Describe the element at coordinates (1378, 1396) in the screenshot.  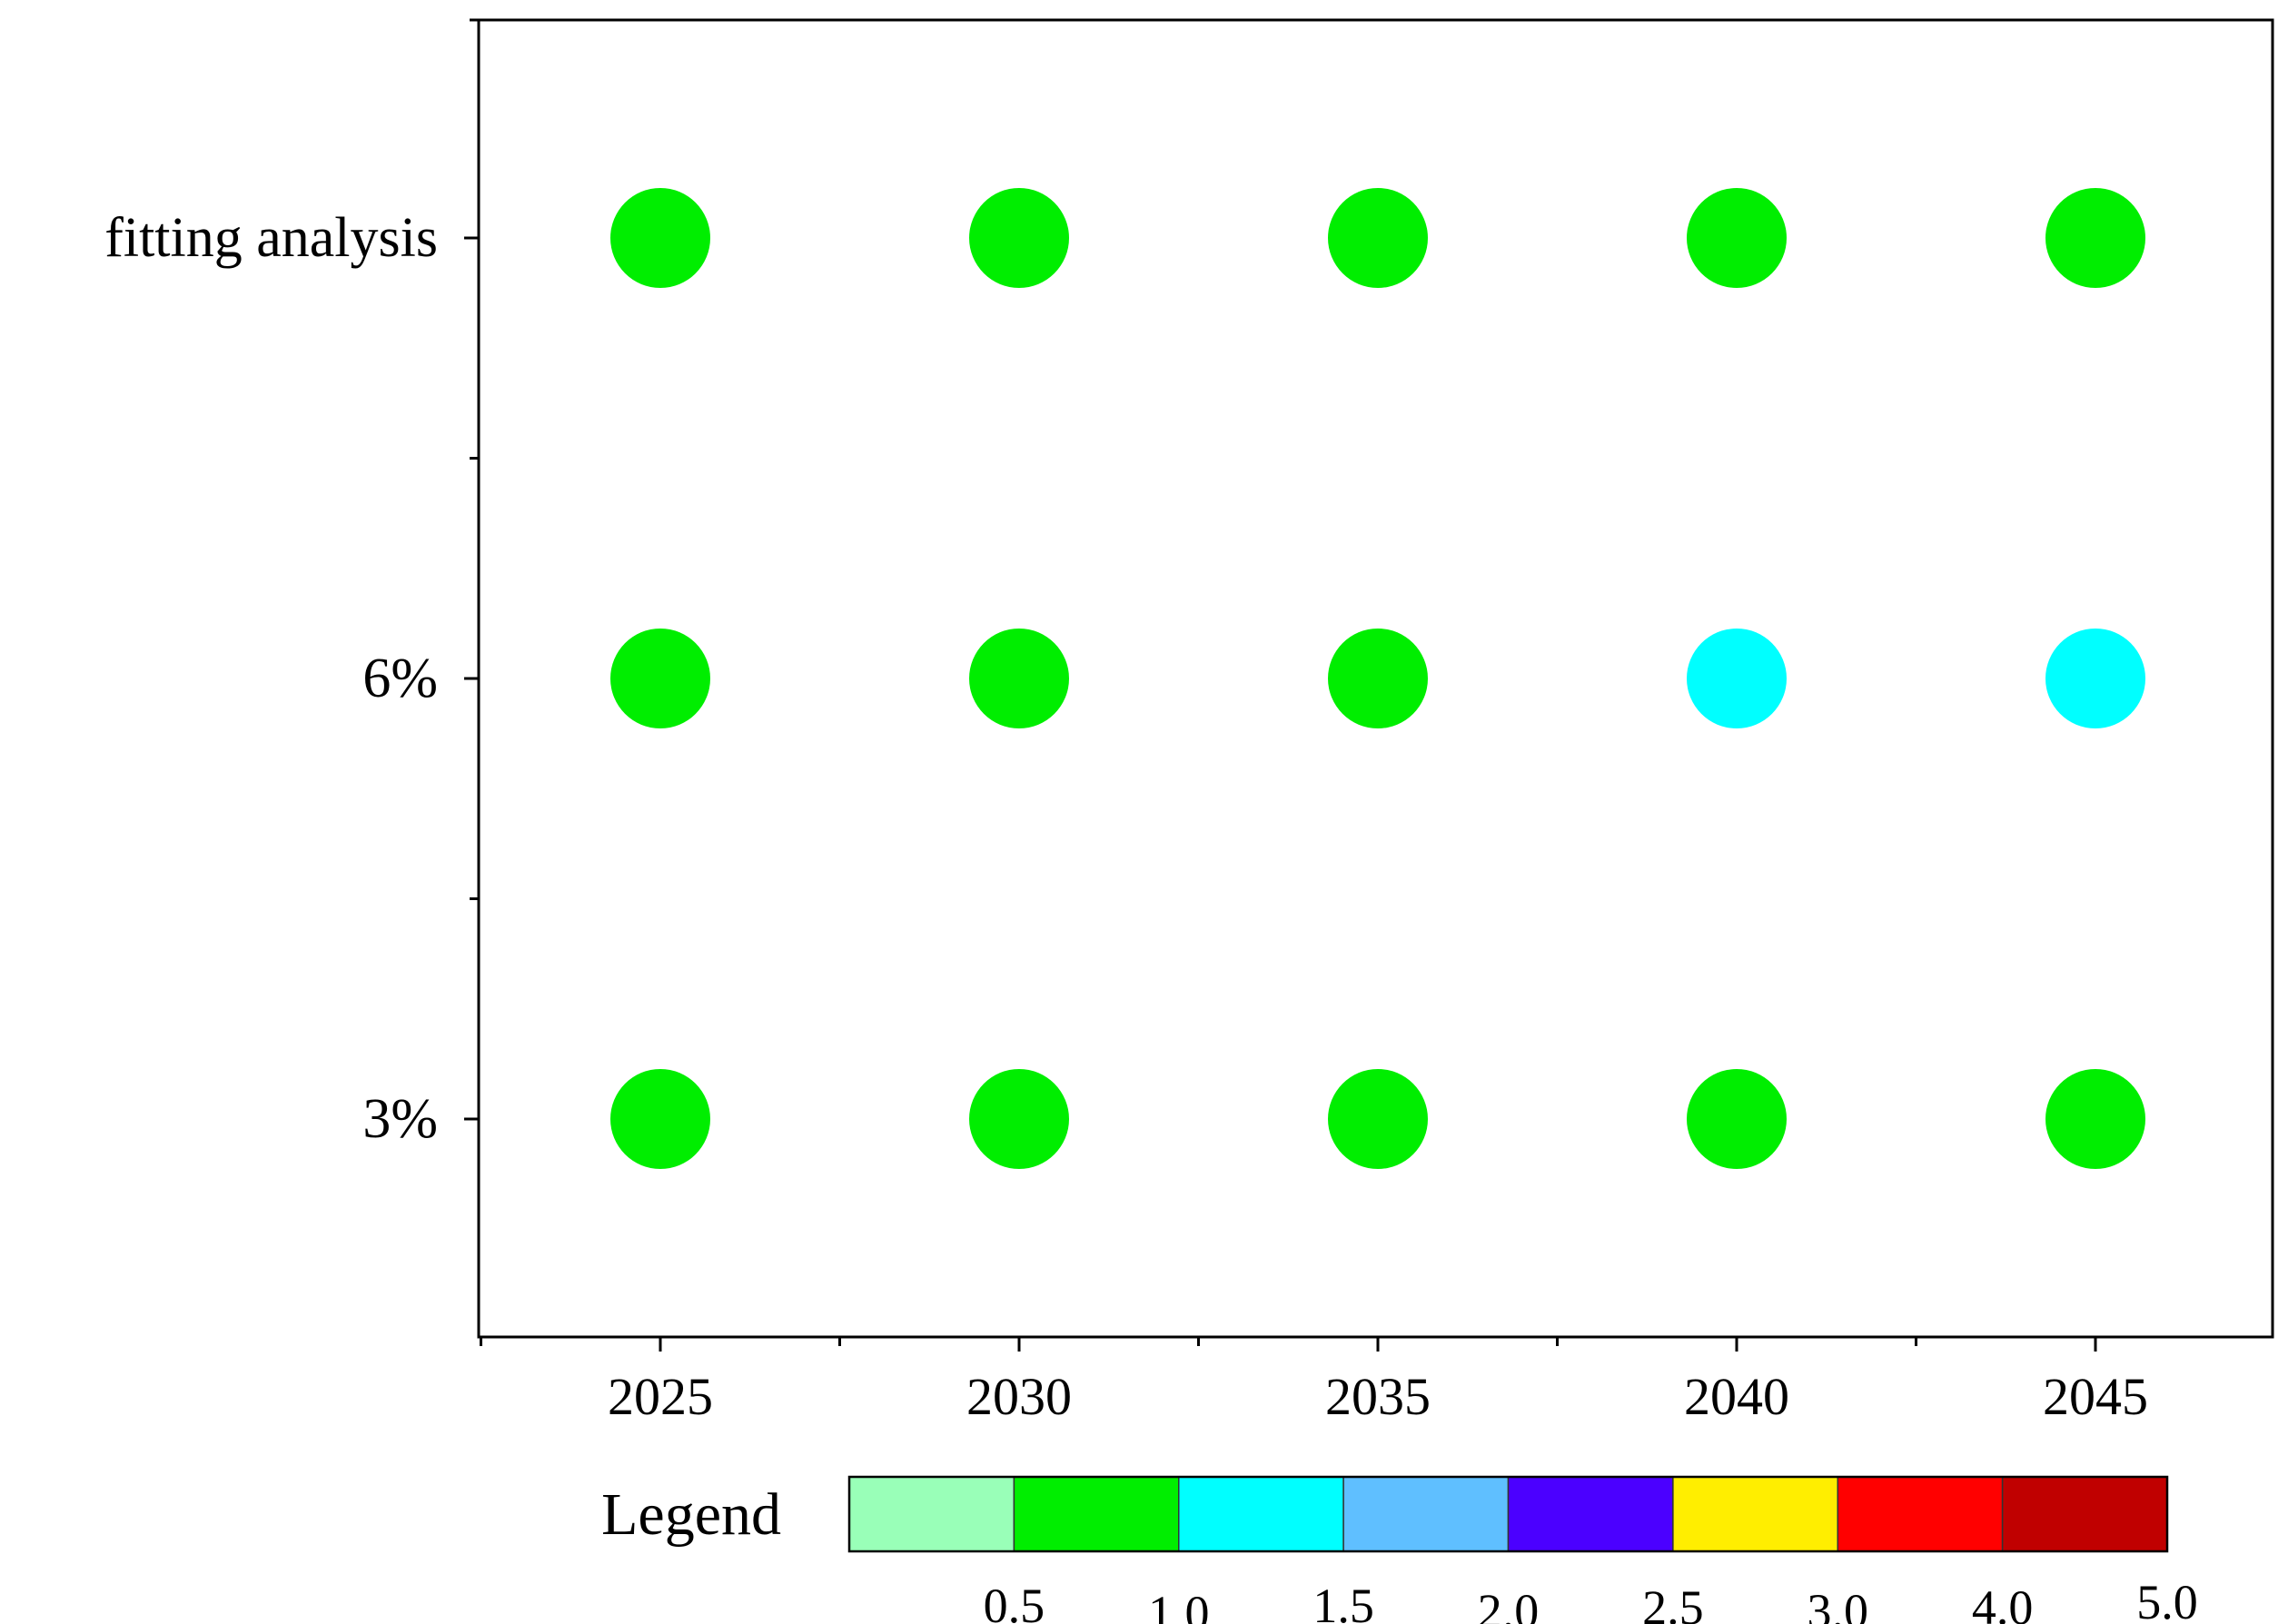
I see `x-tick-label: 2035` at that location.